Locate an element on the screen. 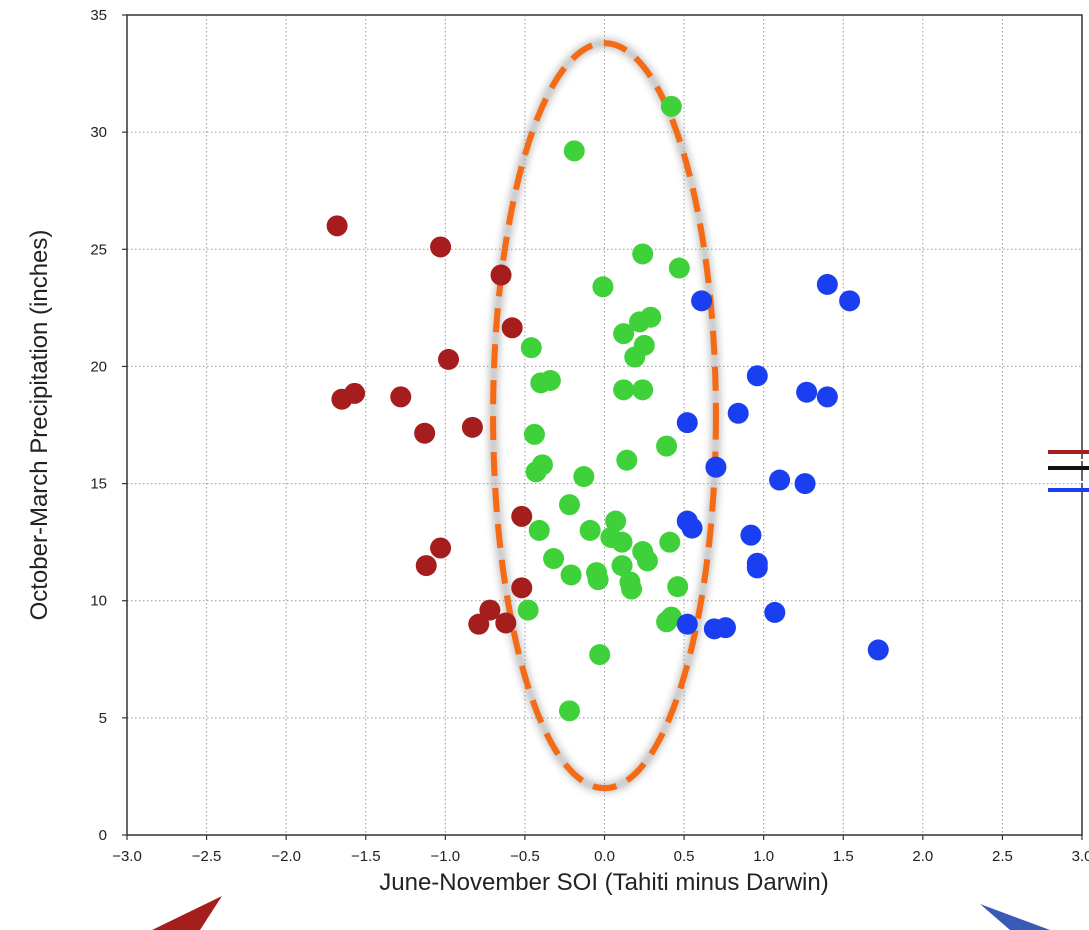 The height and width of the screenshot is (930, 1089). x-tick-label: 2.5 is located at coordinates (1002, 856).